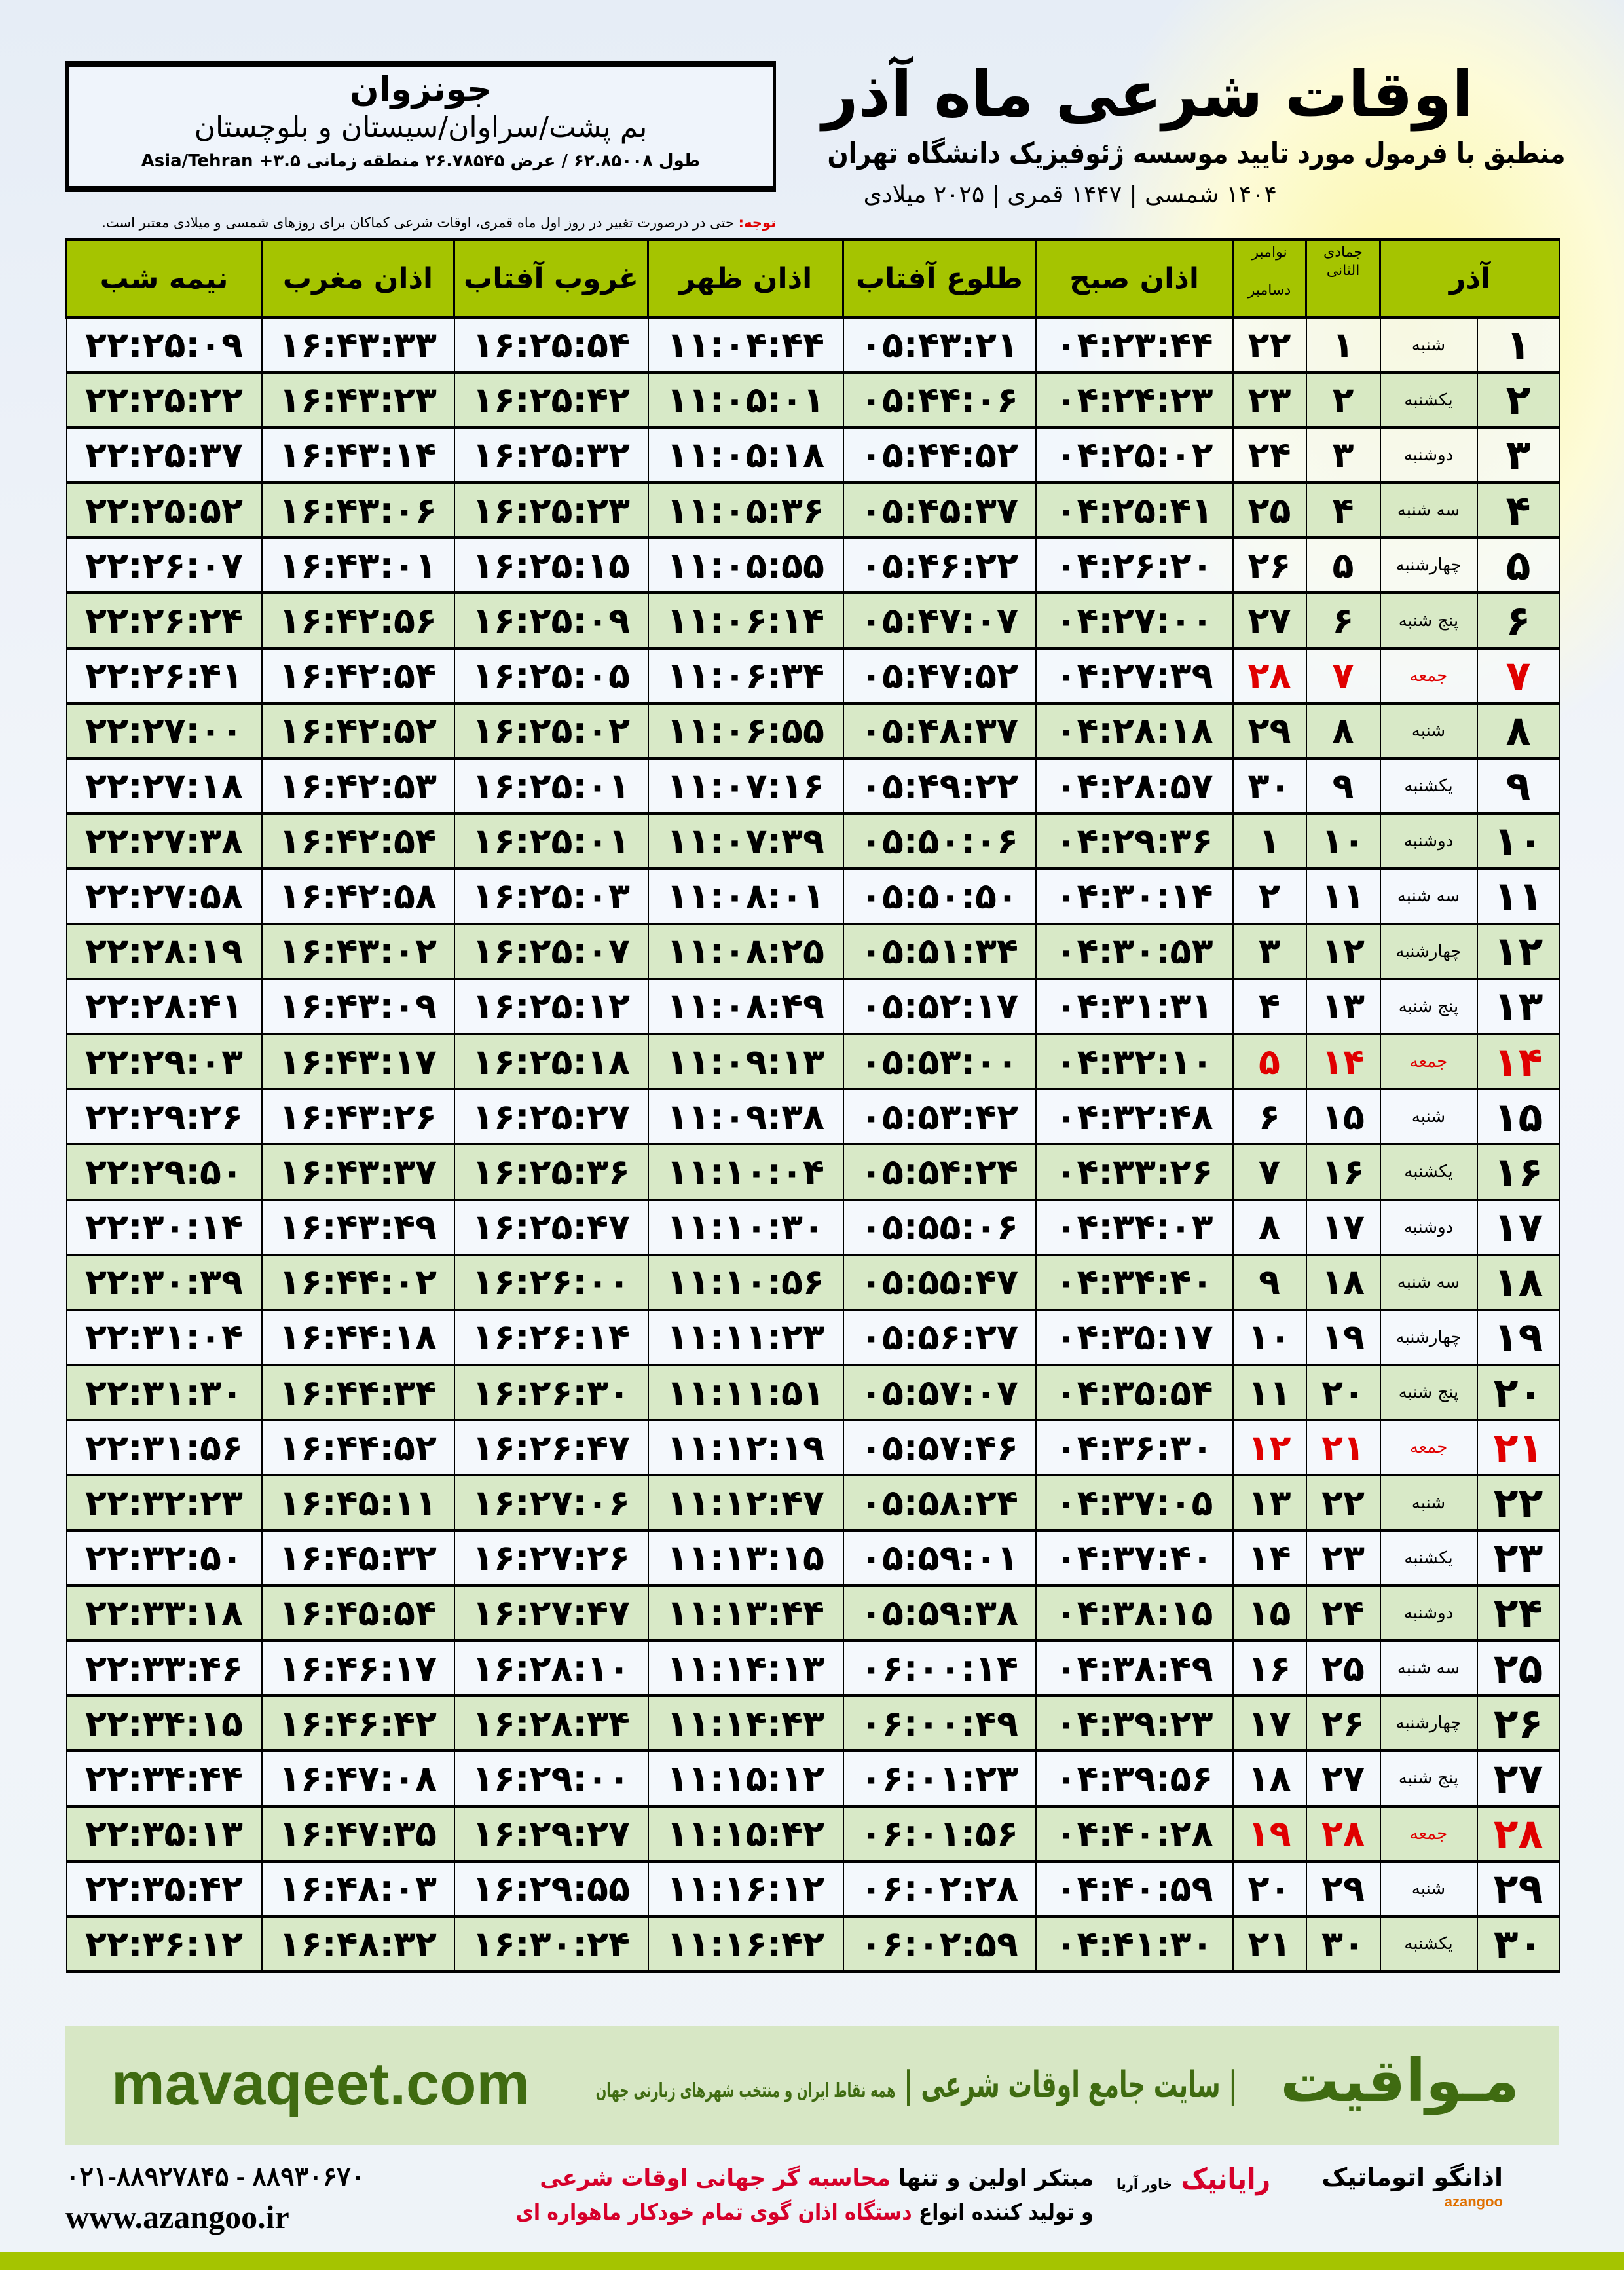 This screenshot has height=2270, width=1624. I want to click on gregorian-day: ۲۹, so click(1269, 731).